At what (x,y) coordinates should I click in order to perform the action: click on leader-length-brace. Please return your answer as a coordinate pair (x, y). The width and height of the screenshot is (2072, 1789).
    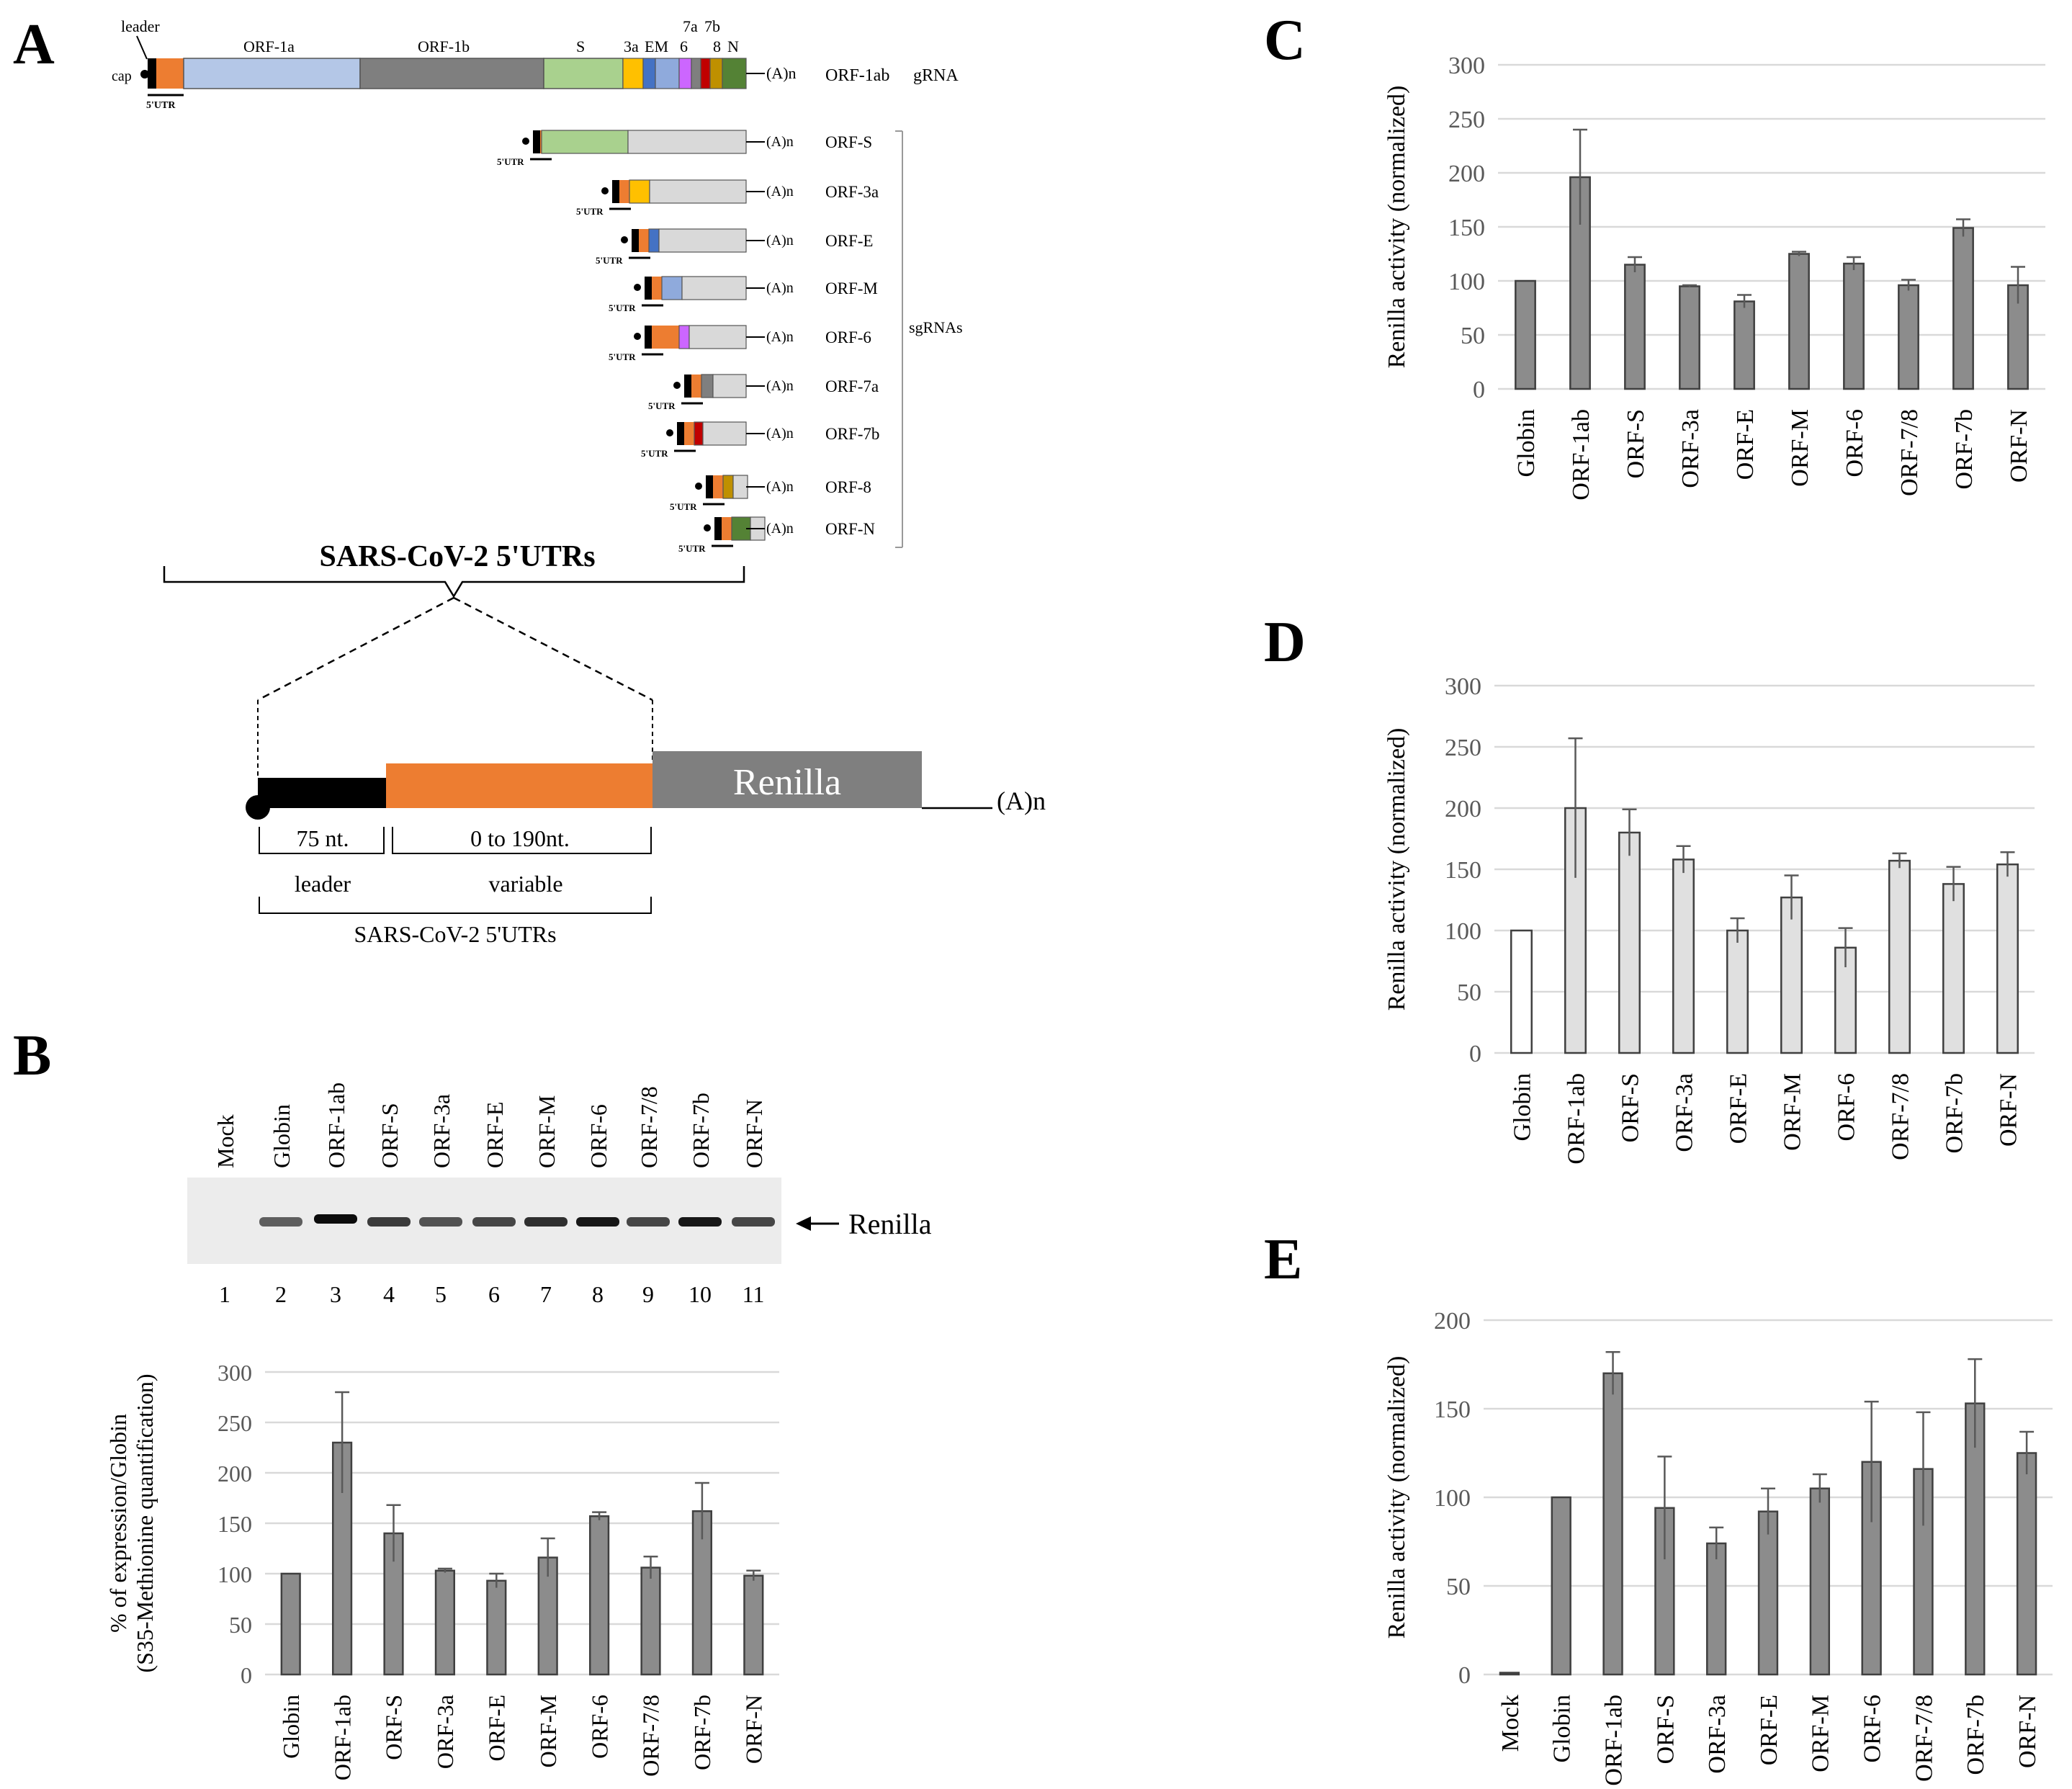
    Looking at the image, I should click on (322, 840).